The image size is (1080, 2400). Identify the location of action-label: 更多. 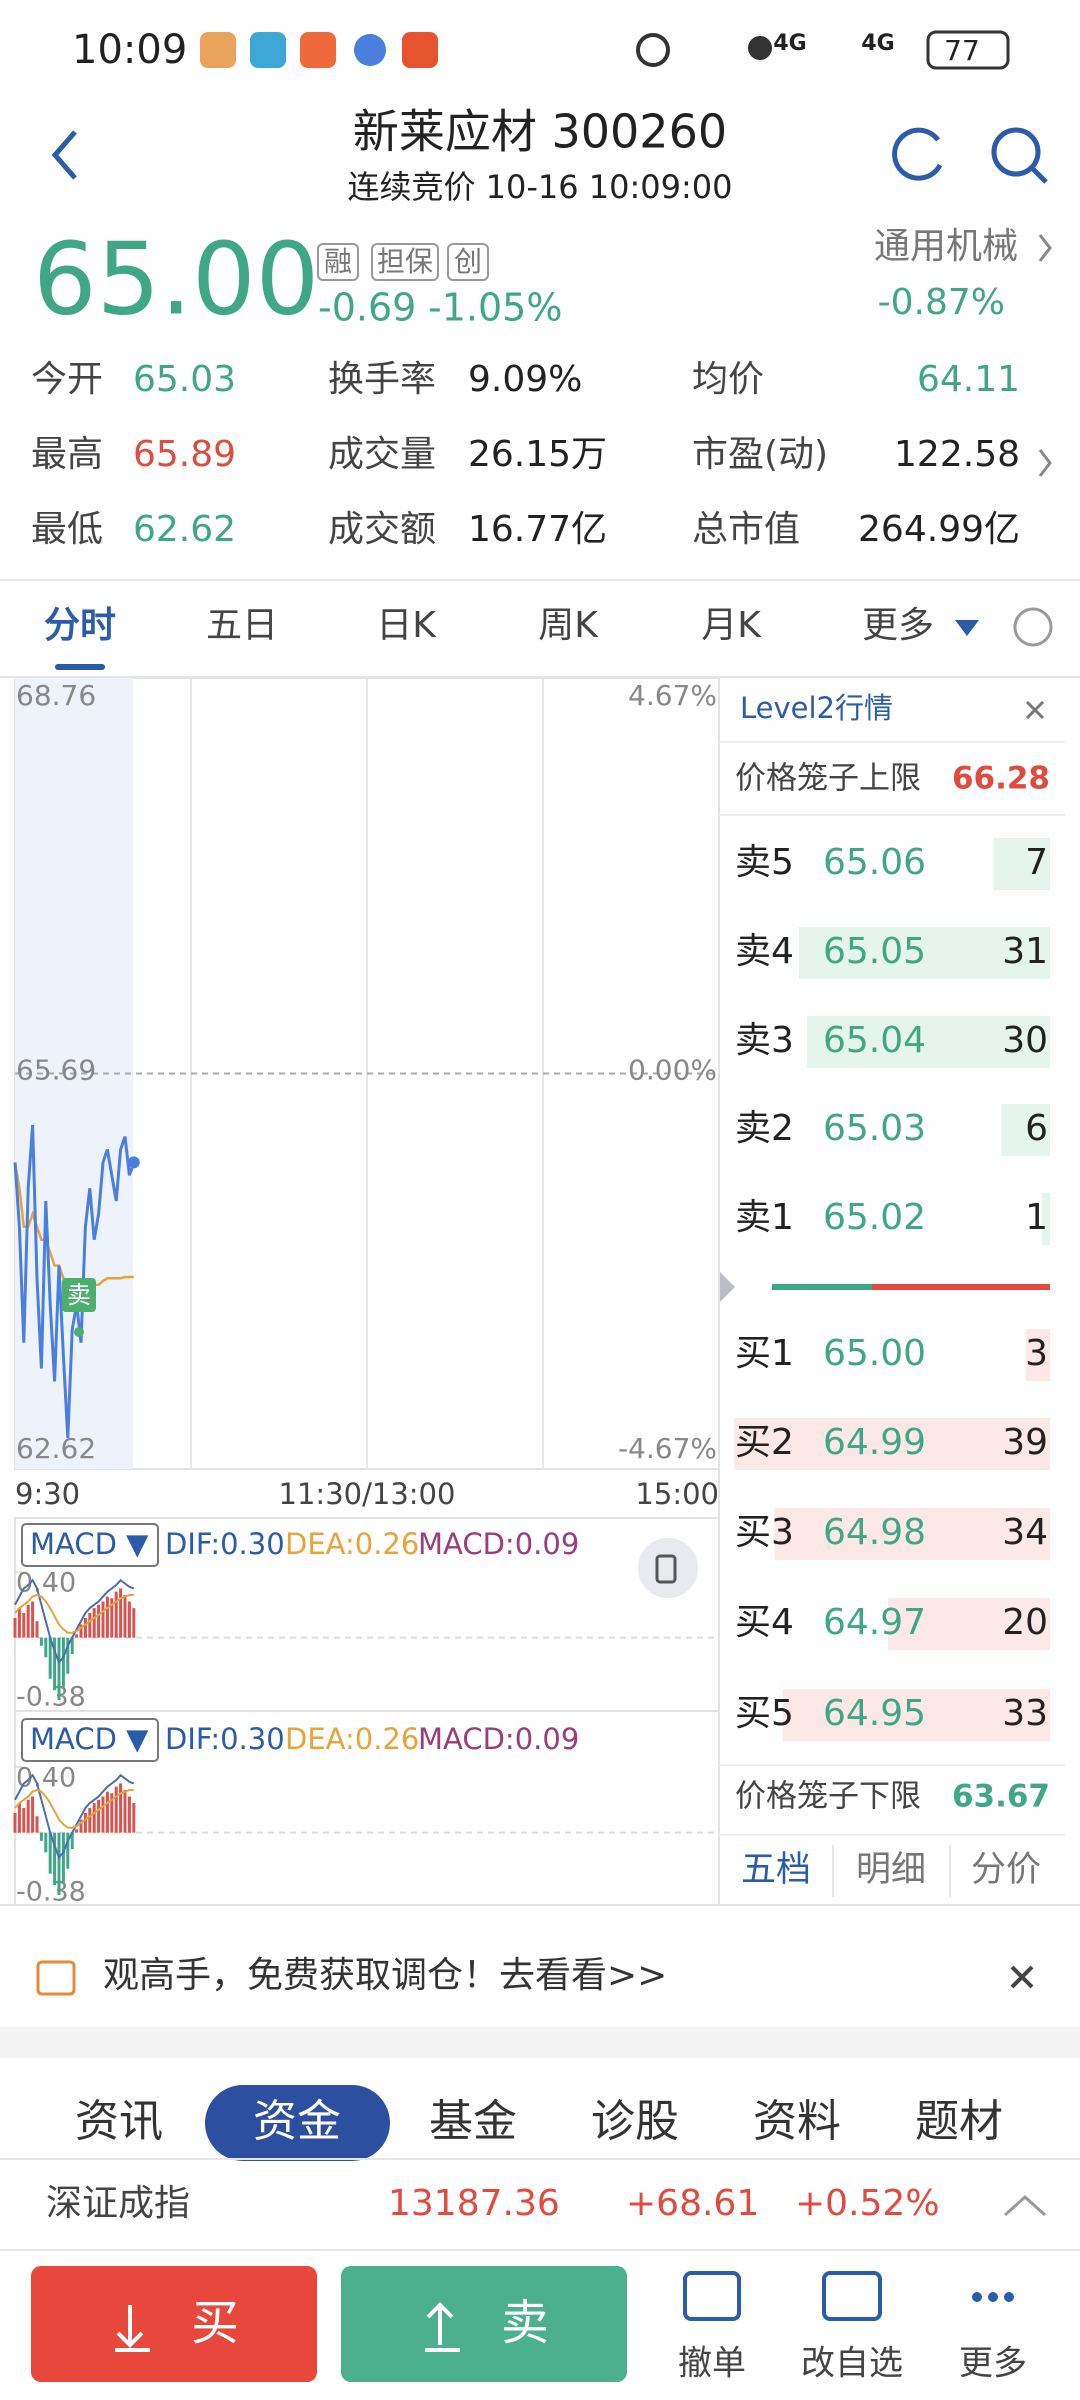
(993, 2364).